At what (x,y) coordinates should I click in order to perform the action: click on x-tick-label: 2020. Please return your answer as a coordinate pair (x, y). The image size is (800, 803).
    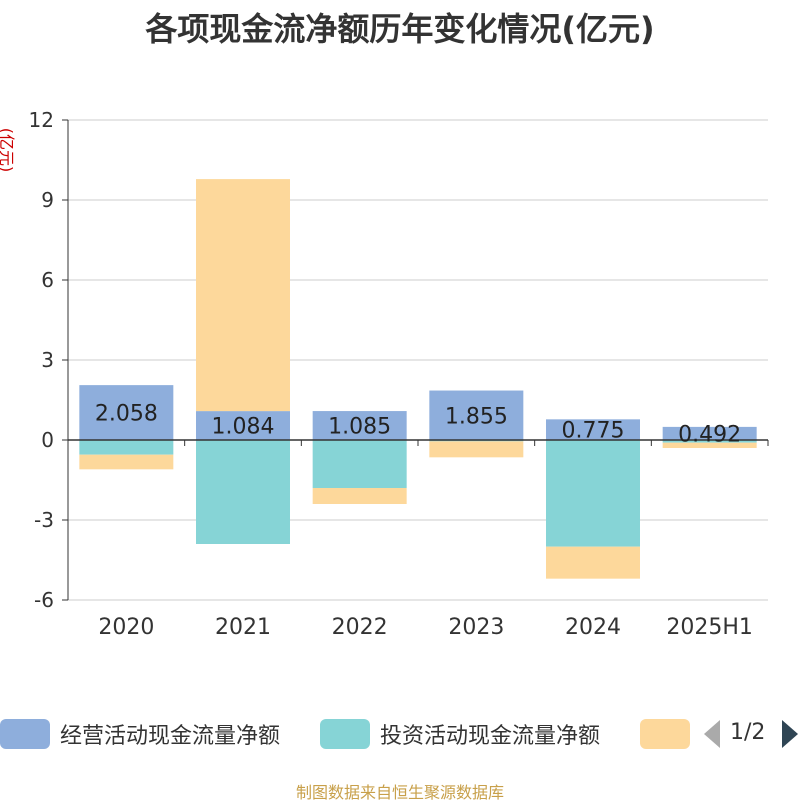
    Looking at the image, I should click on (126, 627).